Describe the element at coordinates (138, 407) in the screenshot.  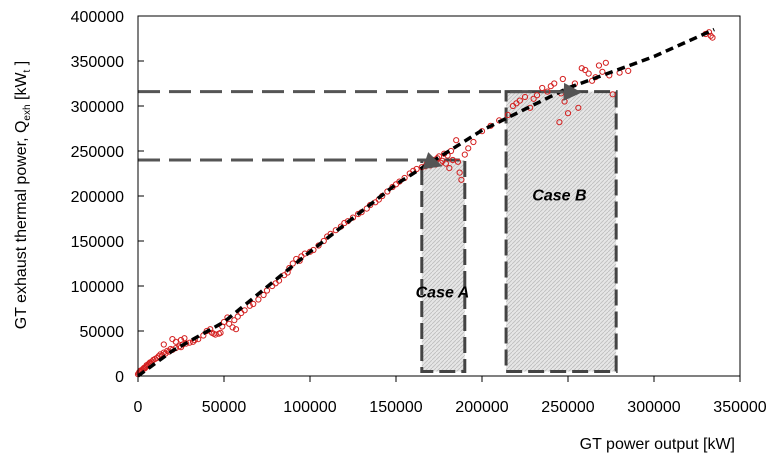
I see `x-tick-label-0: 0` at that location.